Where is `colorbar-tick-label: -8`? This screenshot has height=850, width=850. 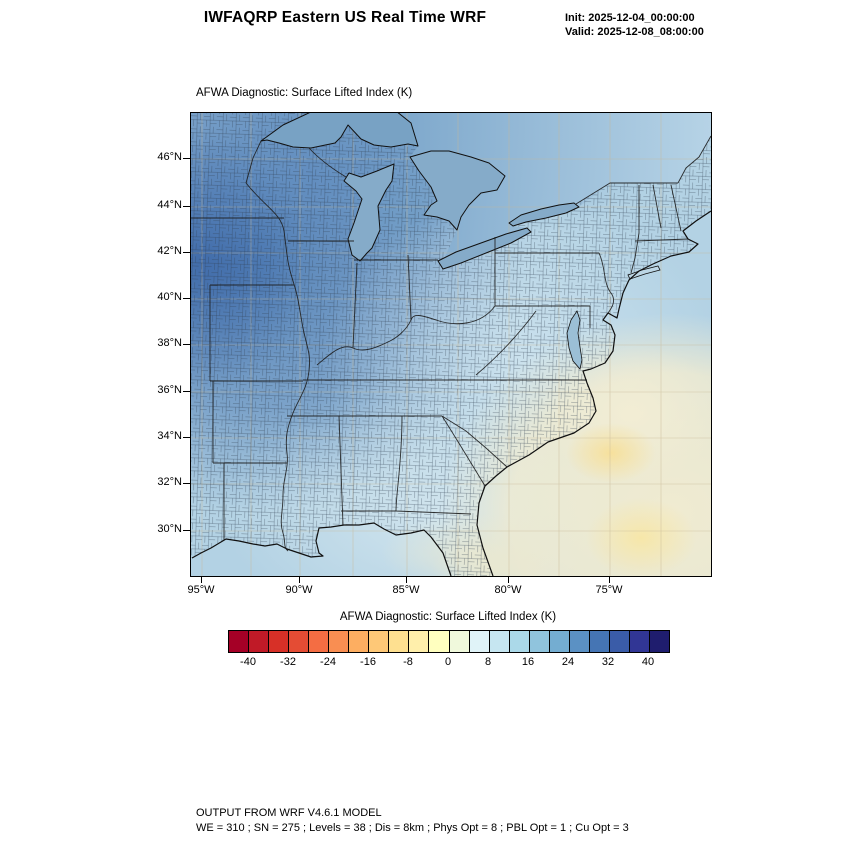 colorbar-tick-label: -8 is located at coordinates (408, 662).